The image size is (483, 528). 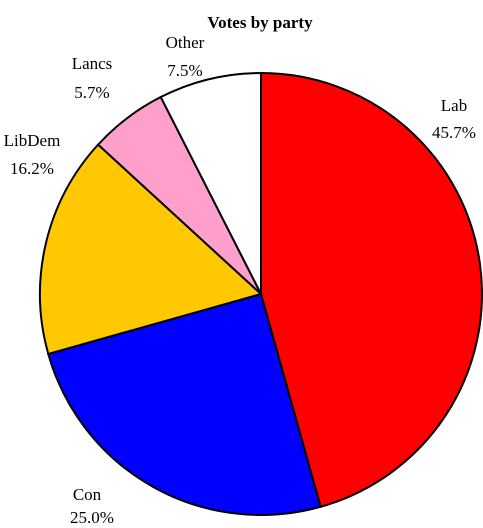 I want to click on slice-label-lab: Lab, so click(x=454, y=105).